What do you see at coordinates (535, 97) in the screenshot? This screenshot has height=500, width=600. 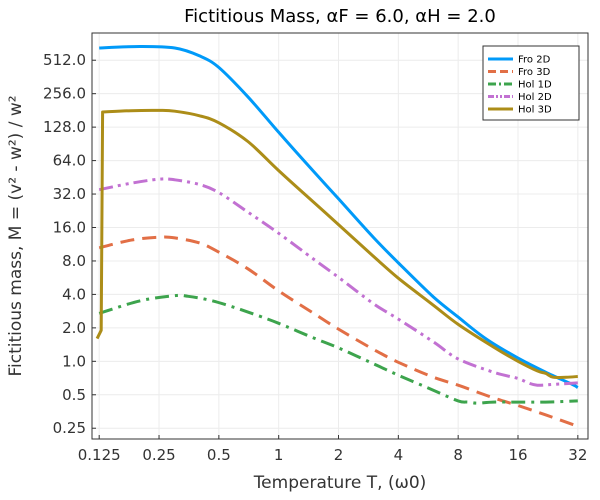 I see `legend-label-hol-2d: Hol 2D` at bounding box center [535, 97].